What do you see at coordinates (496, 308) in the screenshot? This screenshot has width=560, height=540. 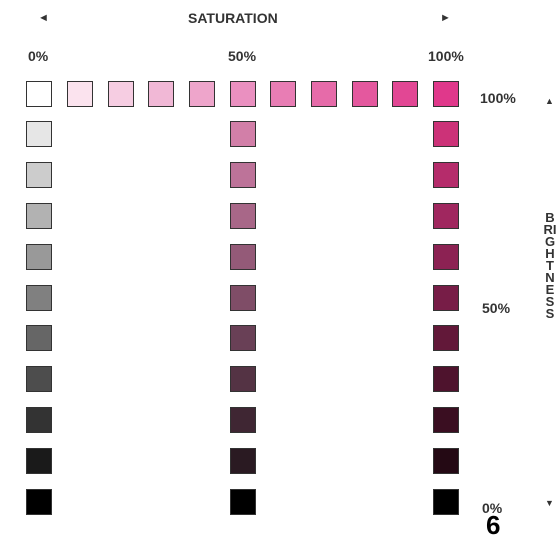 I see `brightness-label-50: 50%` at bounding box center [496, 308].